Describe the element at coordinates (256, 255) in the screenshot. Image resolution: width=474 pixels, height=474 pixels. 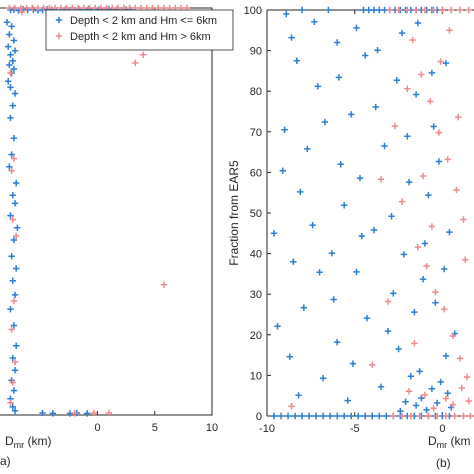
I see `panel-b-y-tick-label: 40` at that location.